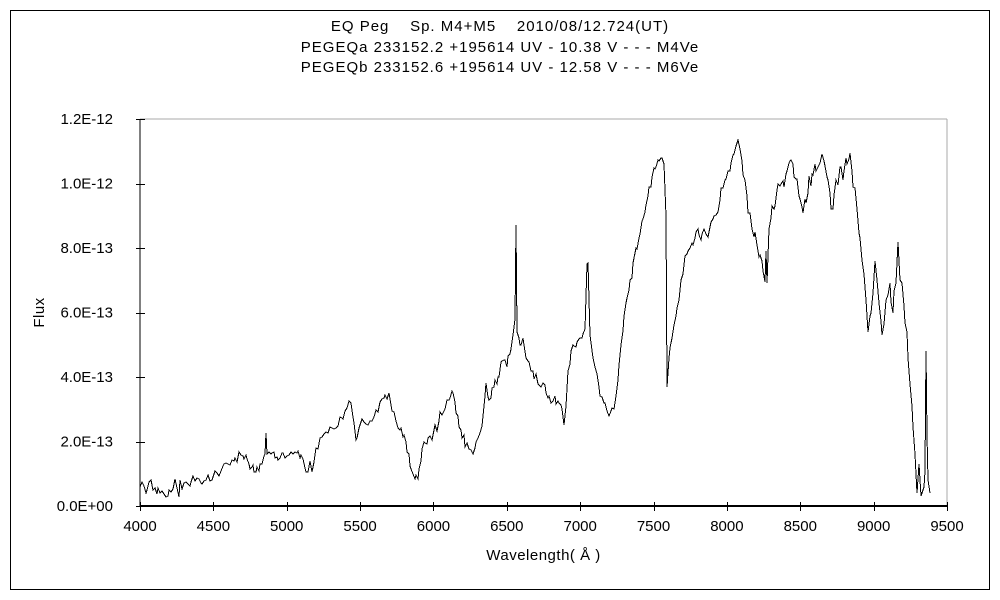 This screenshot has width=1000, height=600. Describe the element at coordinates (39, 312) in the screenshot. I see `y-axis-title: Flux` at that location.